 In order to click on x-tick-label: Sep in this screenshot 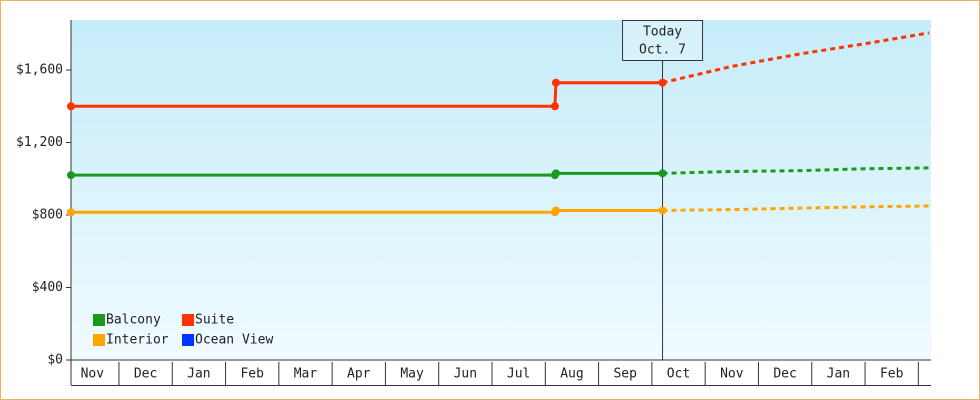, I will do `click(625, 374)`.